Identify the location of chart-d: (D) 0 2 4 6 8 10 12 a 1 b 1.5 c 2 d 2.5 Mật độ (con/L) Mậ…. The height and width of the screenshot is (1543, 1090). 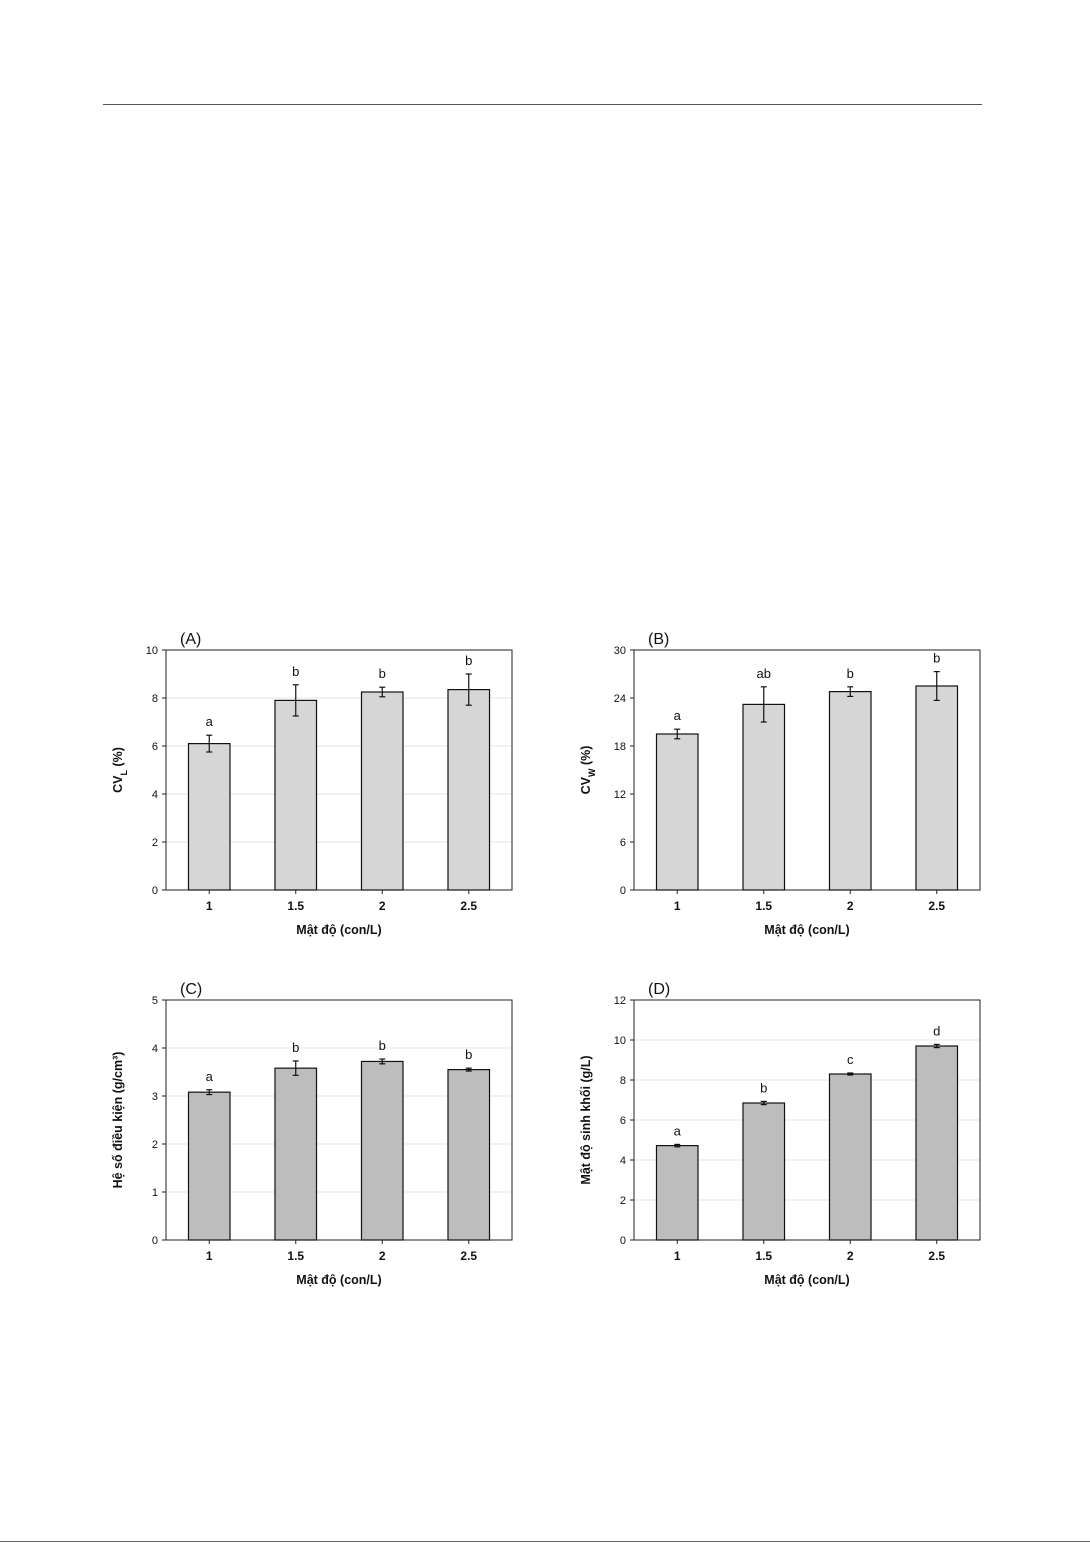
(780, 1134).